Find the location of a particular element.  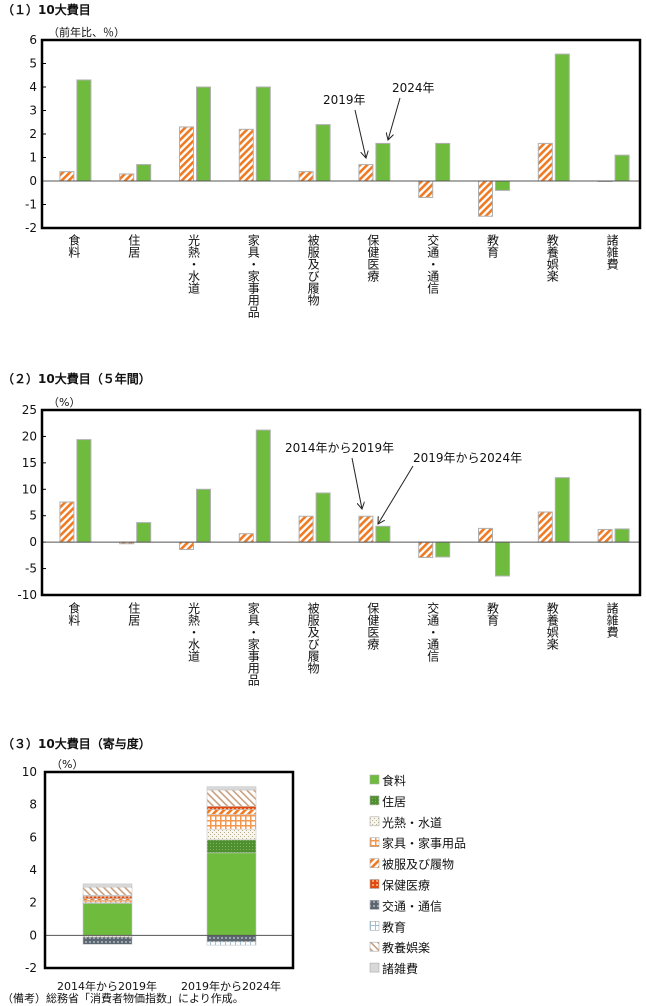

legend-label: 諸雑費 is located at coordinates (400, 968).